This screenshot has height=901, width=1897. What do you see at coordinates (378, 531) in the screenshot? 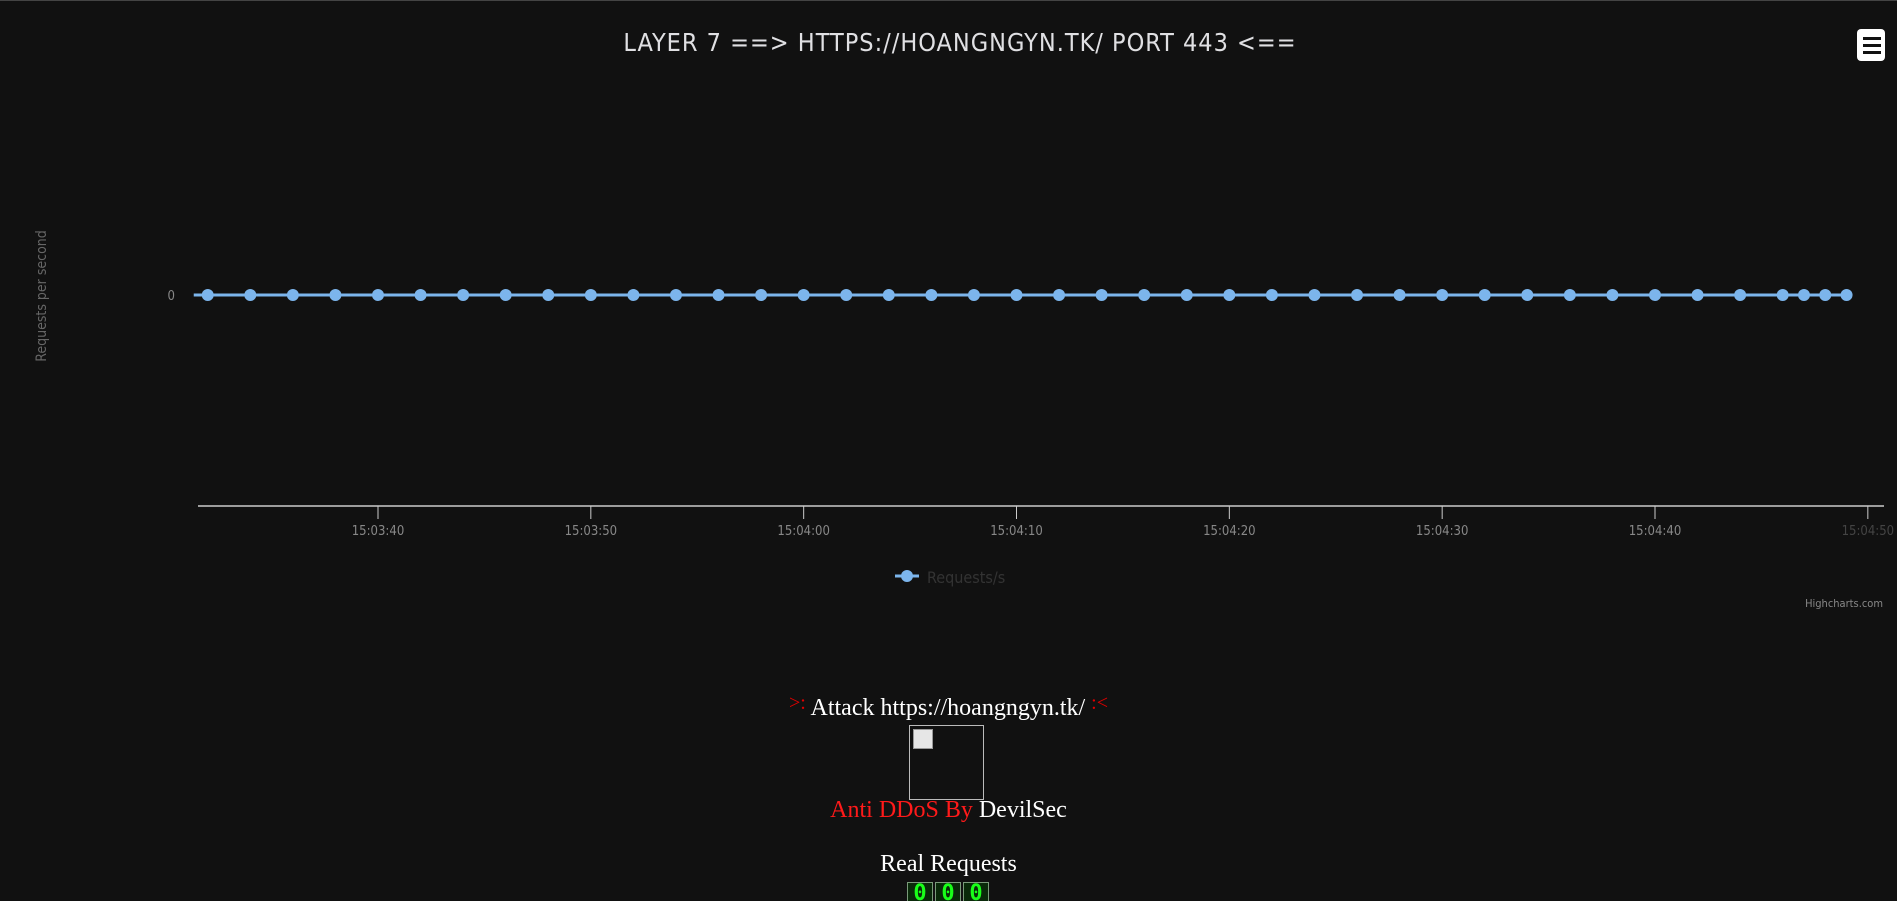
I see `x-tick-label: 15:03:40` at bounding box center [378, 531].